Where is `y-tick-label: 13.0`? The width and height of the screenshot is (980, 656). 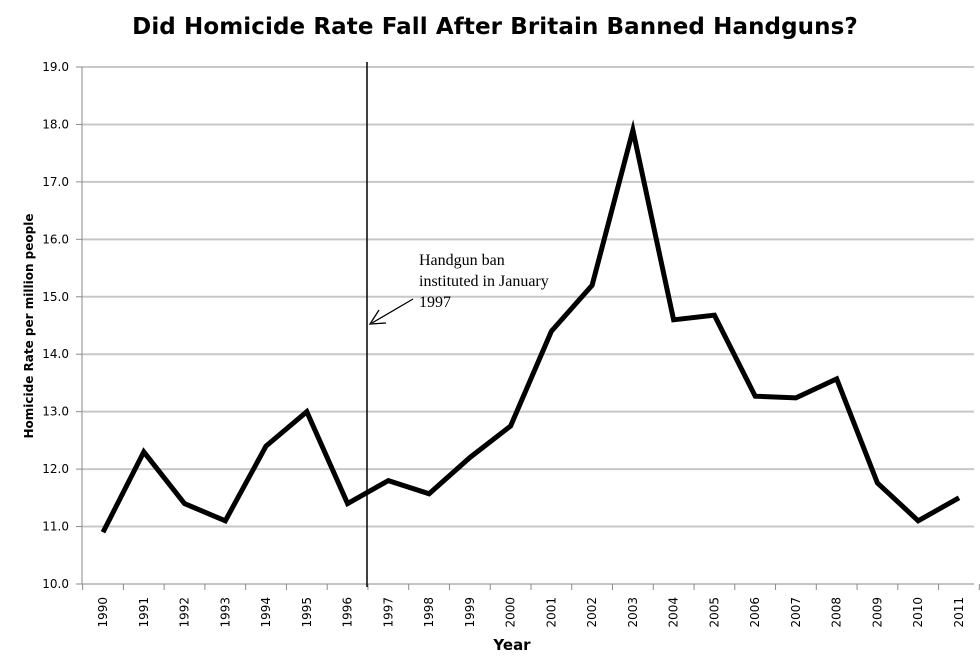 y-tick-label: 13.0 is located at coordinates (55, 412).